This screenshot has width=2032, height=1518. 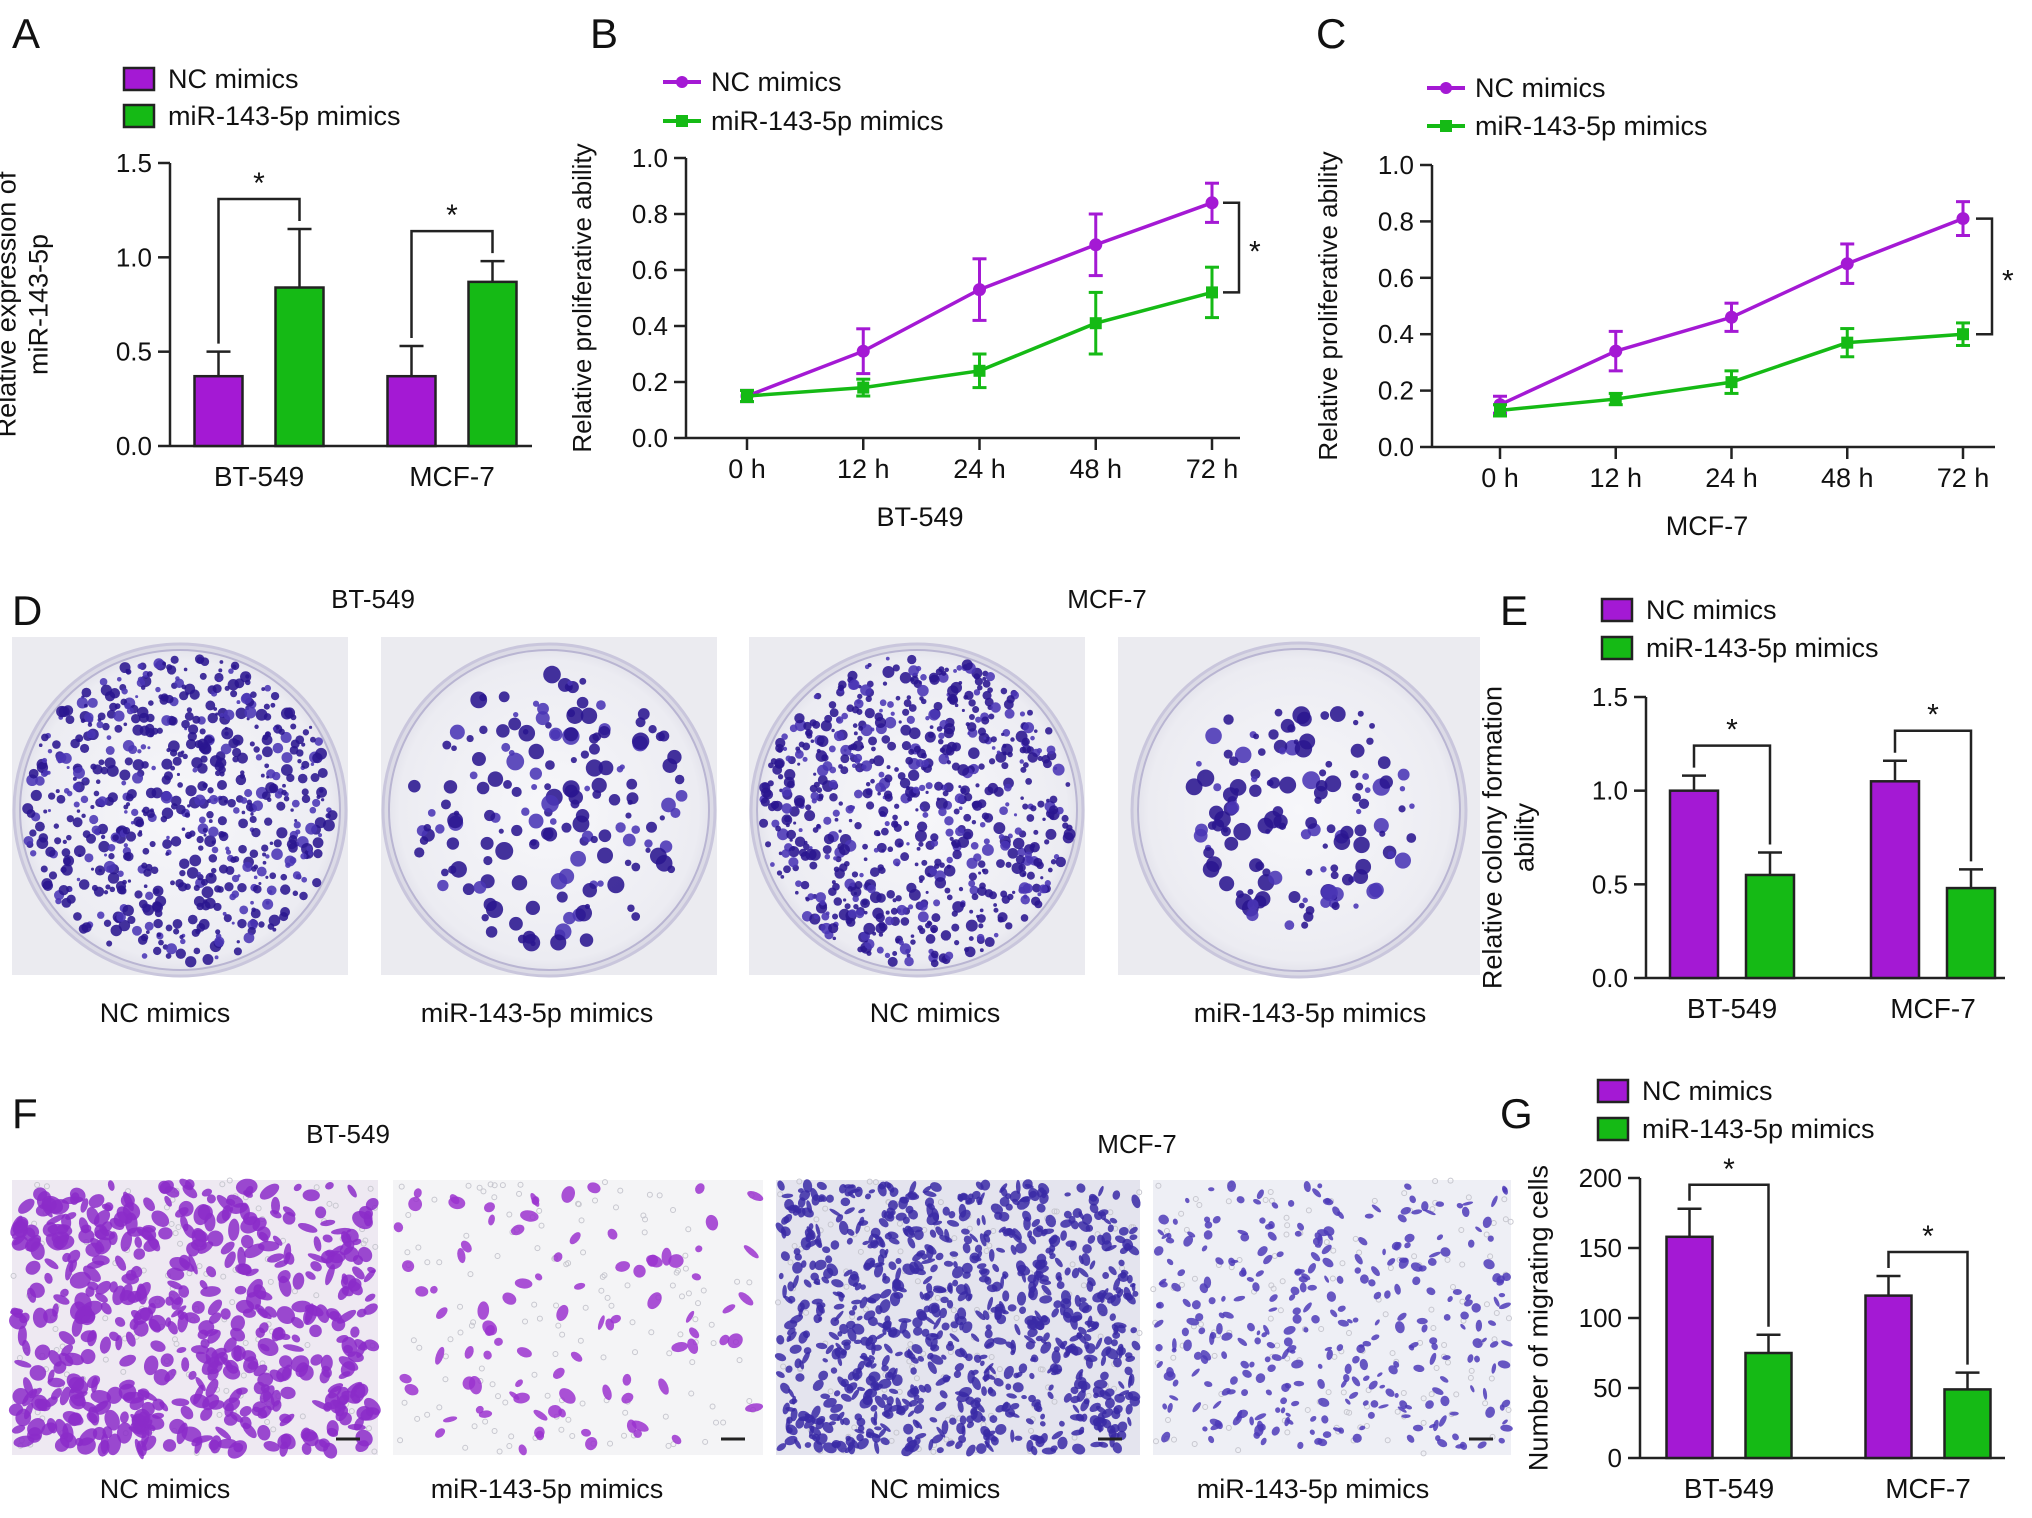 What do you see at coordinates (1610, 791) in the screenshot?
I see `y-tick-label: 1.0` at bounding box center [1610, 791].